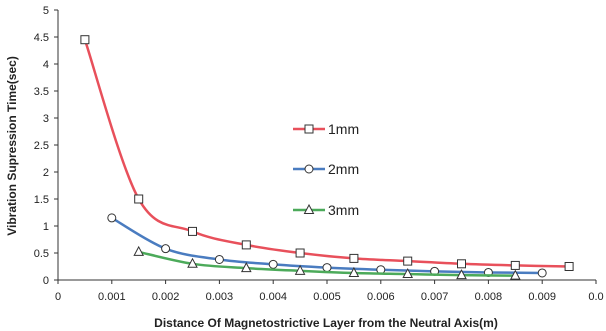  Describe the element at coordinates (46, 65) in the screenshot. I see `y-tick-label: 4` at that location.